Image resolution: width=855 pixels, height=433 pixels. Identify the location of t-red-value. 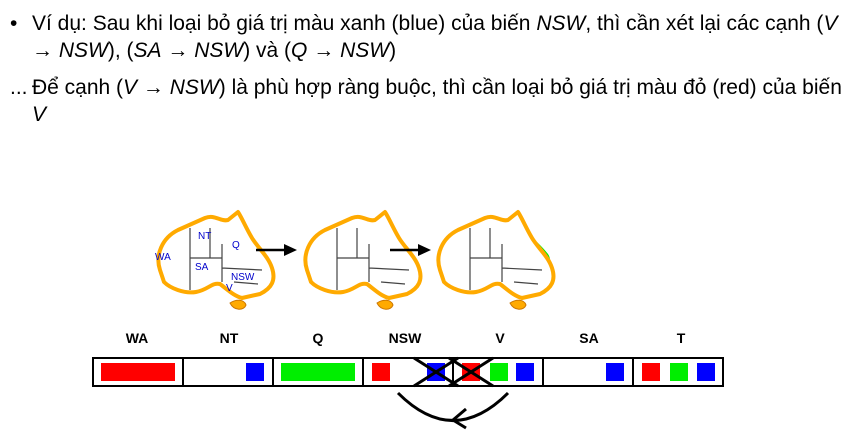
(651, 372).